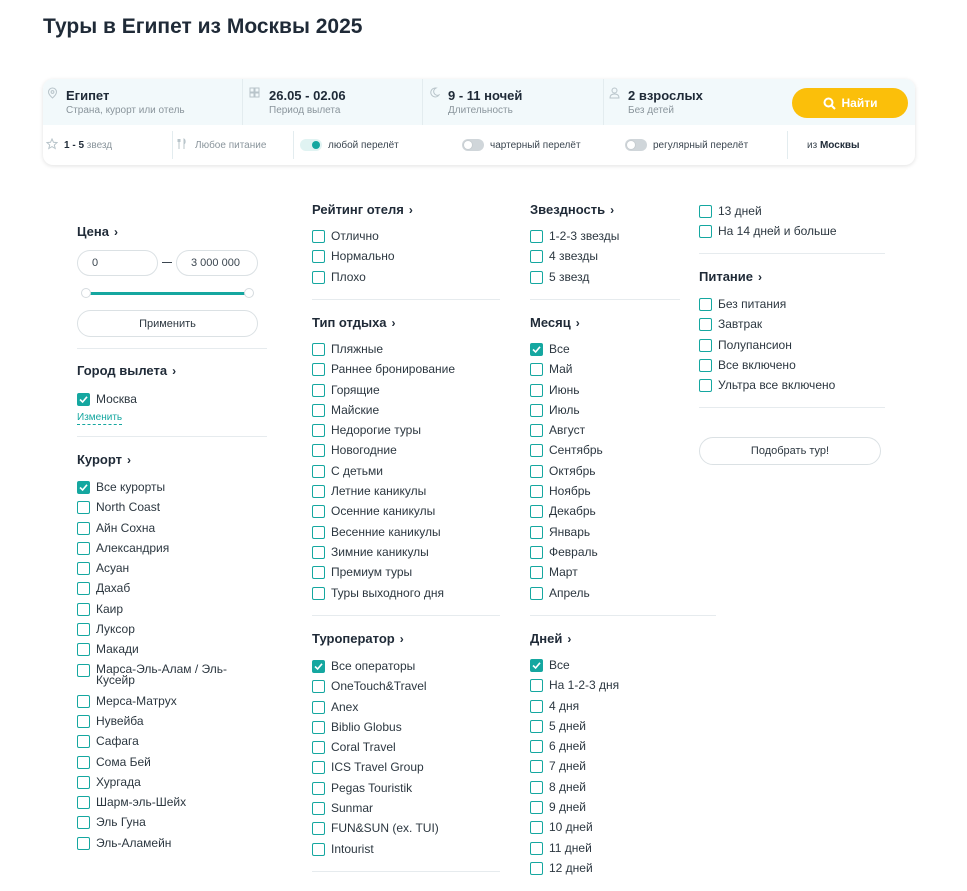  I want to click on departure-city-title: Город вылета ›, so click(127, 370).